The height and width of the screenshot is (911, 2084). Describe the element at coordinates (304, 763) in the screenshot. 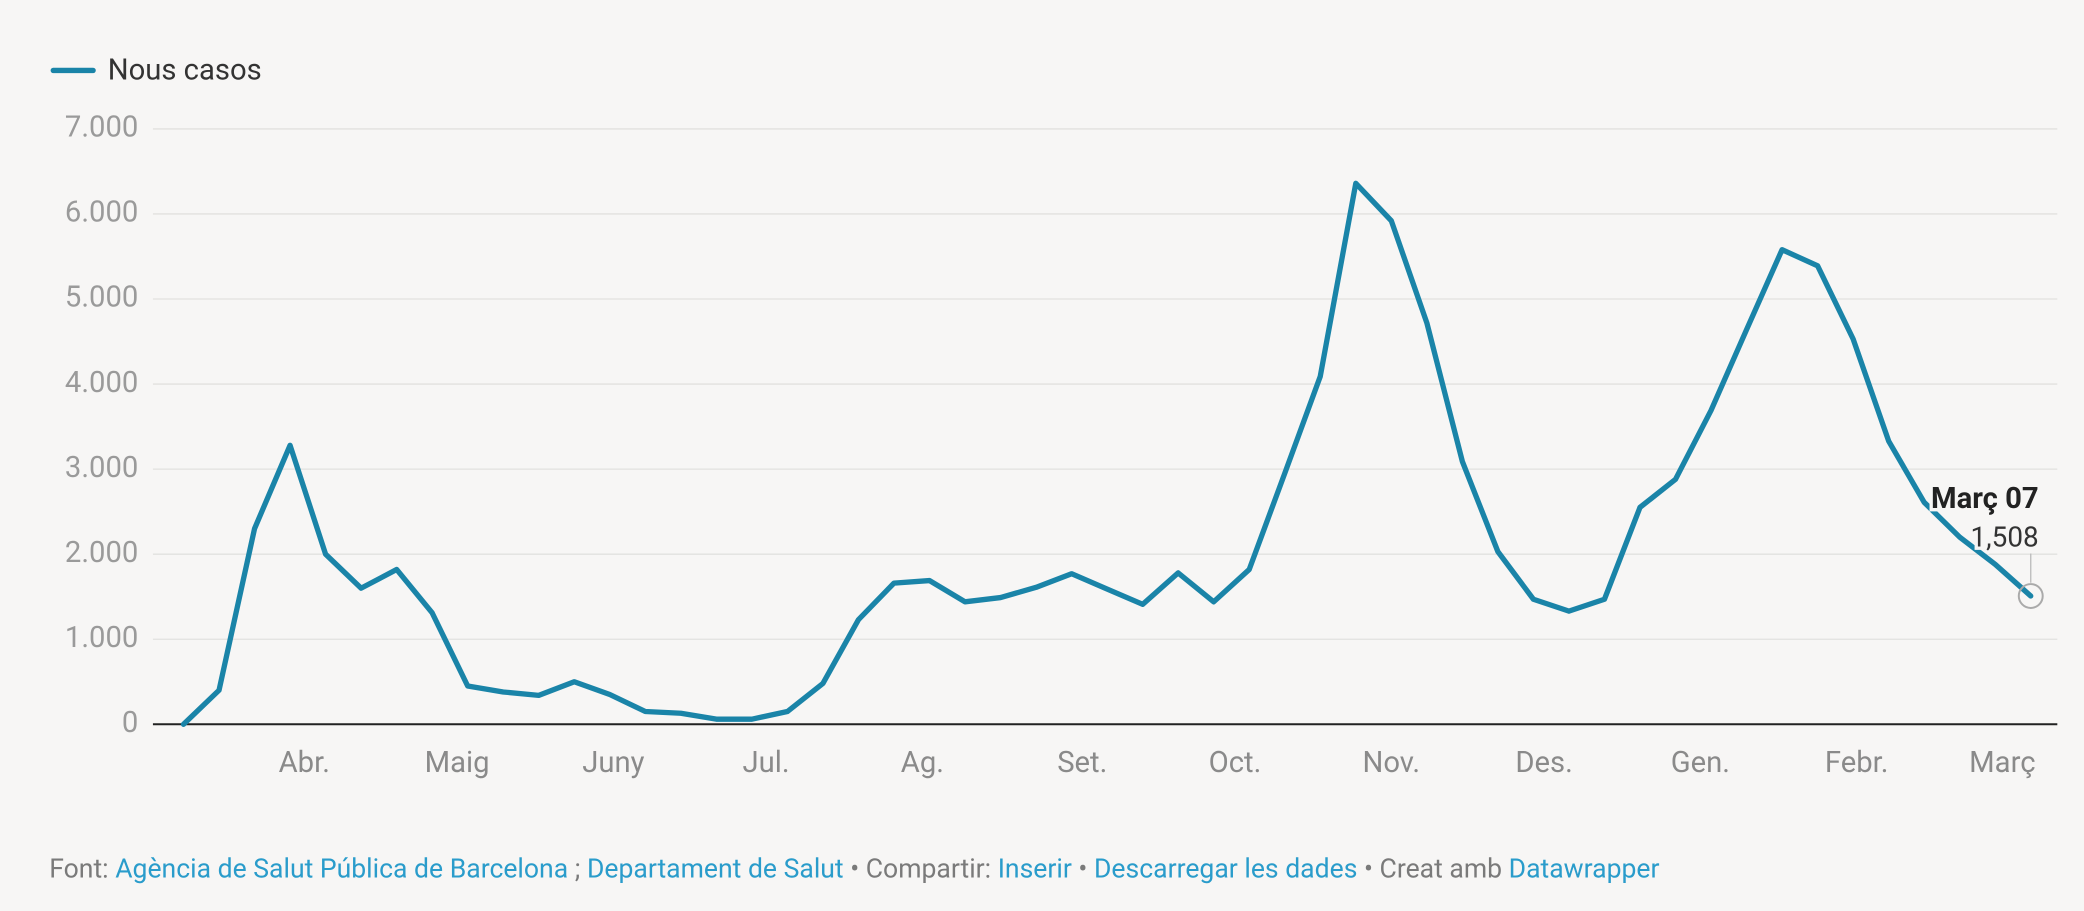

I see `x-tick-label: Abr.` at that location.